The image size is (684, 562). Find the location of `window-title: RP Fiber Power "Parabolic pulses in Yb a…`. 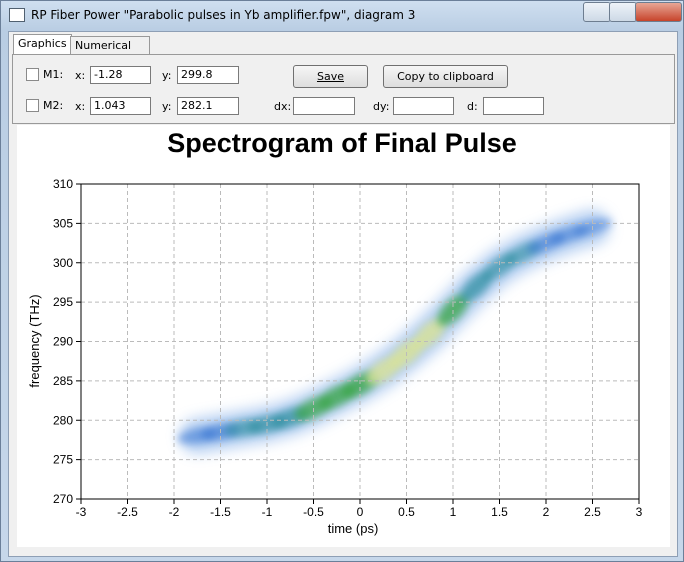

window-title: RP Fiber Power "Parabolic pulses in Yb a… is located at coordinates (223, 15).